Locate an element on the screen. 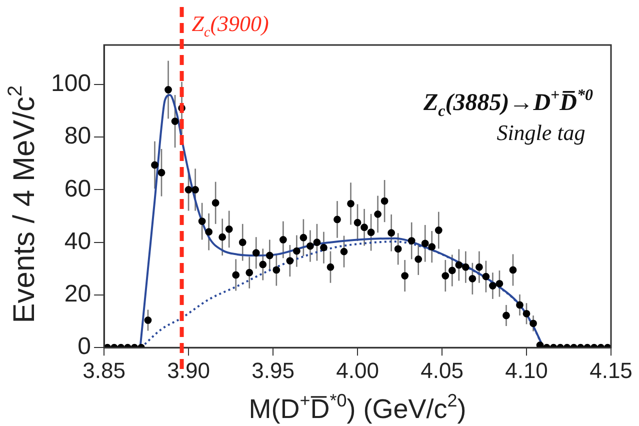 This screenshot has width=639, height=426. y-tick-label: 60 is located at coordinates (78, 188).